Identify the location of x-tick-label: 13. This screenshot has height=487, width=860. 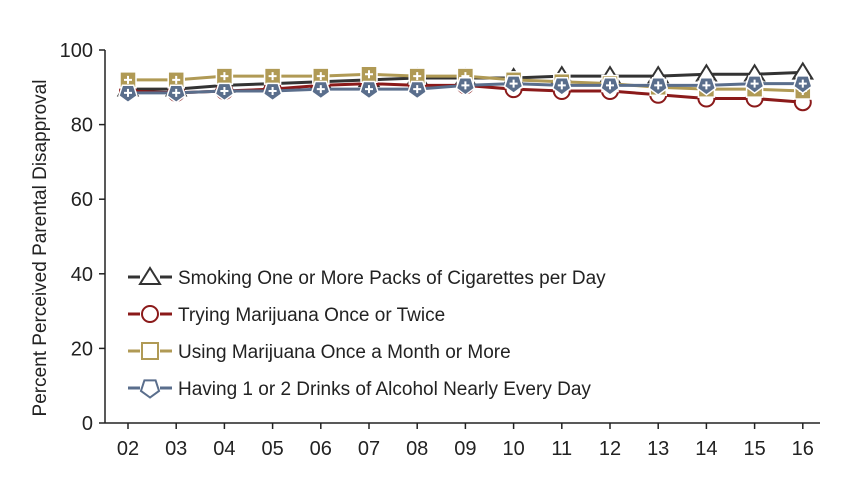
(658, 449).